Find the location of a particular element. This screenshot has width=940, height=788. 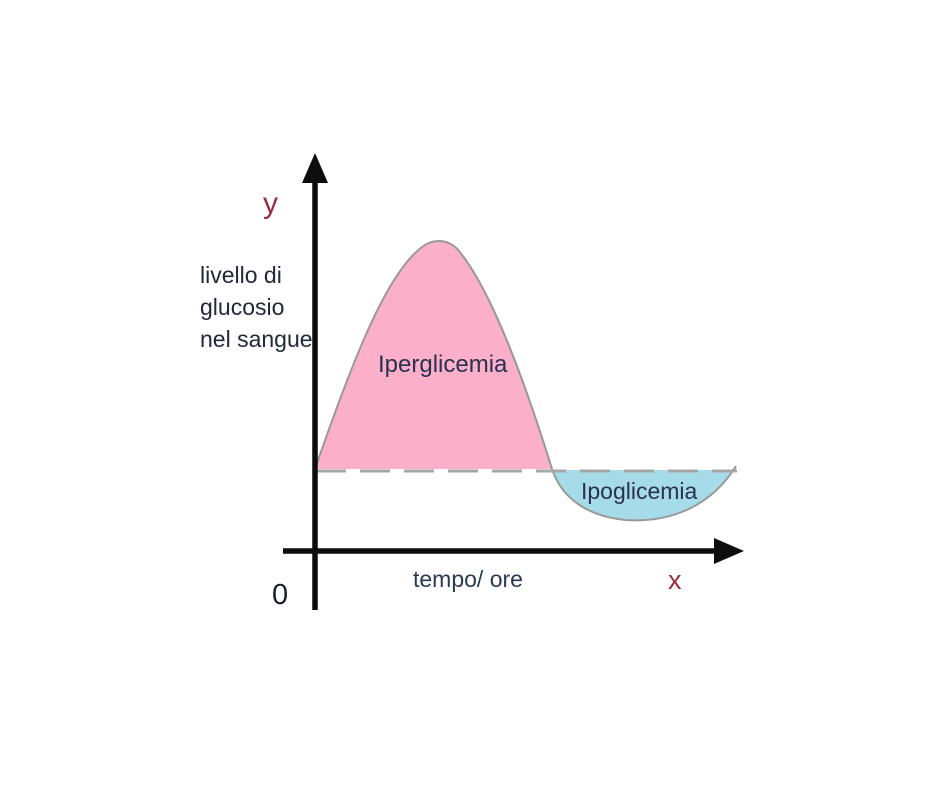

origin-label: 0 is located at coordinates (280, 595).